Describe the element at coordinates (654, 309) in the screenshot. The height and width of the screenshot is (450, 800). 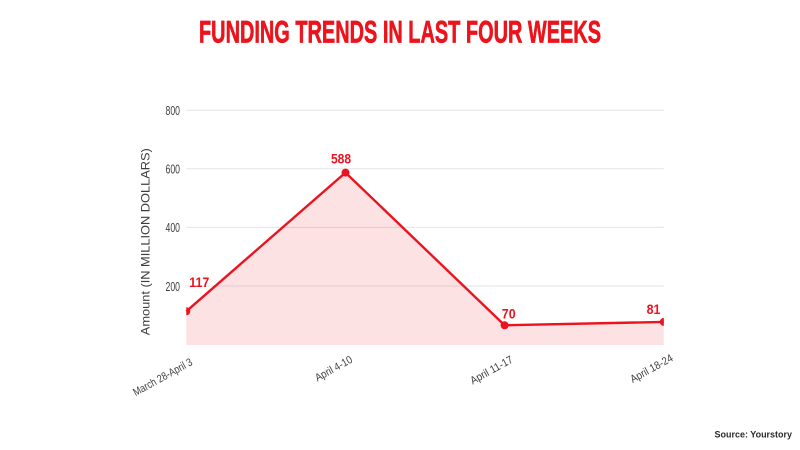
I see `svg-text: 81` at that location.